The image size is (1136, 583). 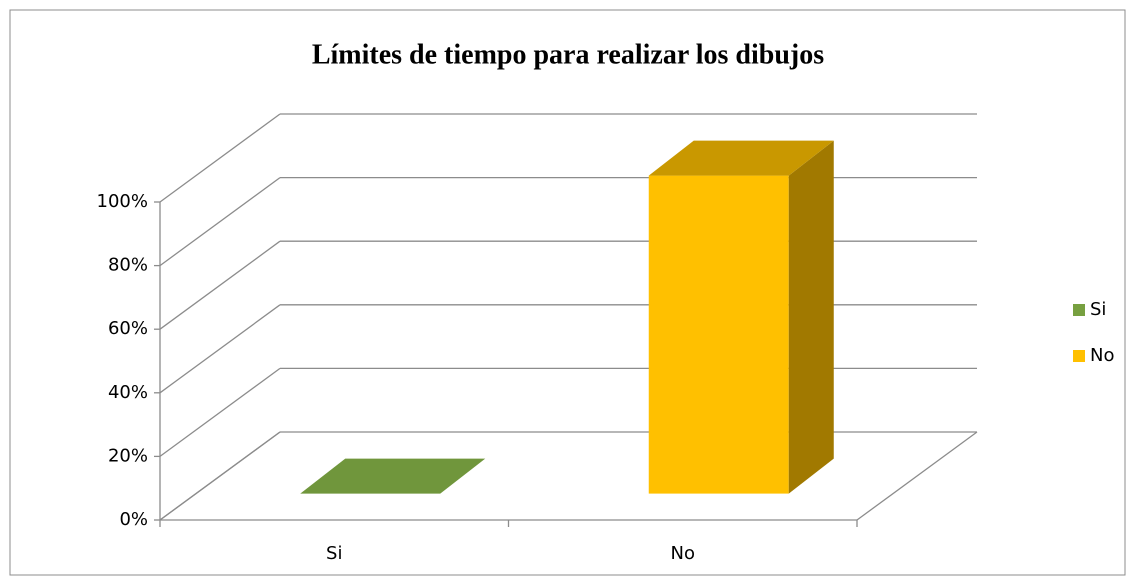 I want to click on y-tick-label: 100%, so click(x=122, y=201).